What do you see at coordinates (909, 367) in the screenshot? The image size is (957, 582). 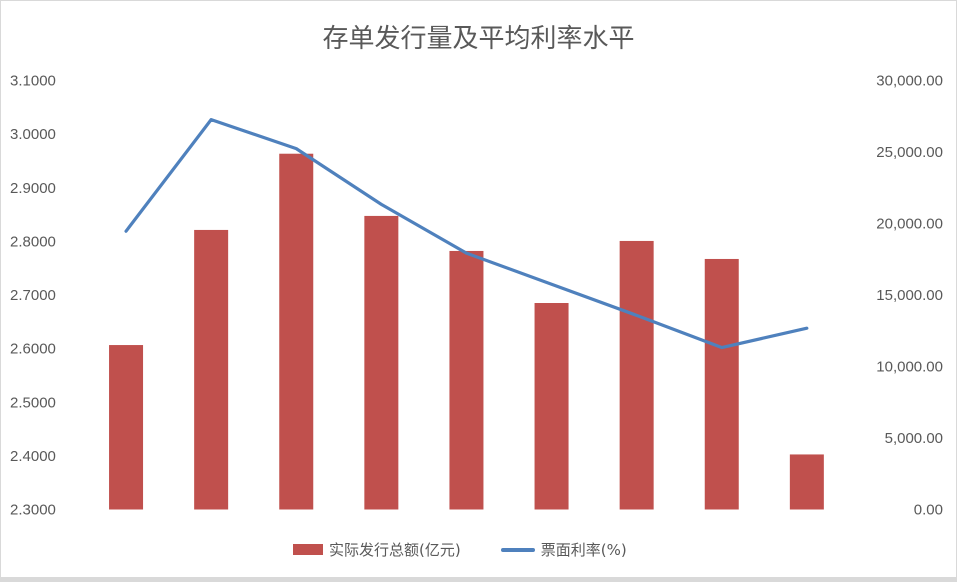 I see `right-axis-tick-label: 10,000.00` at bounding box center [909, 367].